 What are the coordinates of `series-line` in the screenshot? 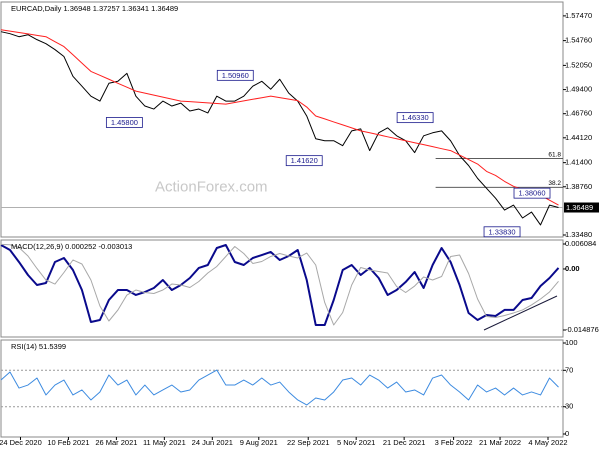 It's located at (279, 387).